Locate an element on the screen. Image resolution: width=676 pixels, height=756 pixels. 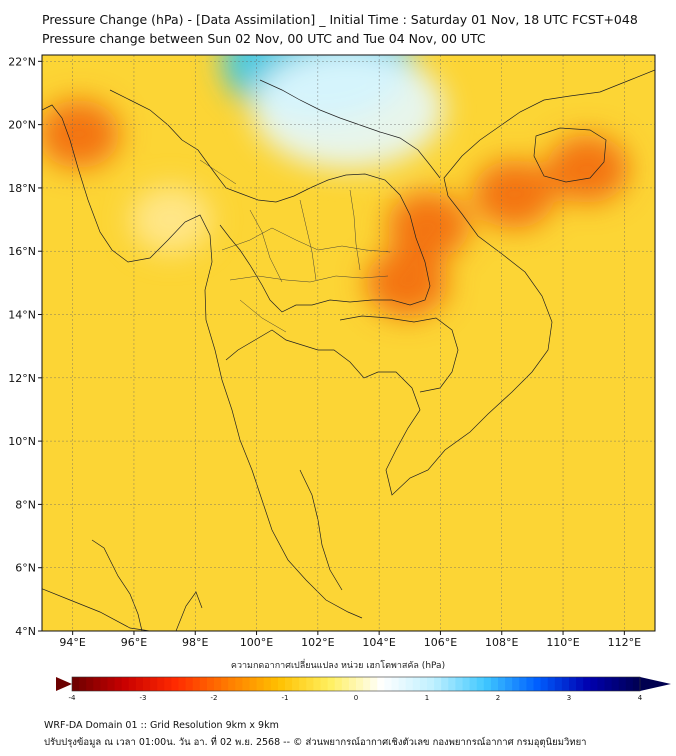
lat-tick-label: 16°N is located at coordinates (22, 251).